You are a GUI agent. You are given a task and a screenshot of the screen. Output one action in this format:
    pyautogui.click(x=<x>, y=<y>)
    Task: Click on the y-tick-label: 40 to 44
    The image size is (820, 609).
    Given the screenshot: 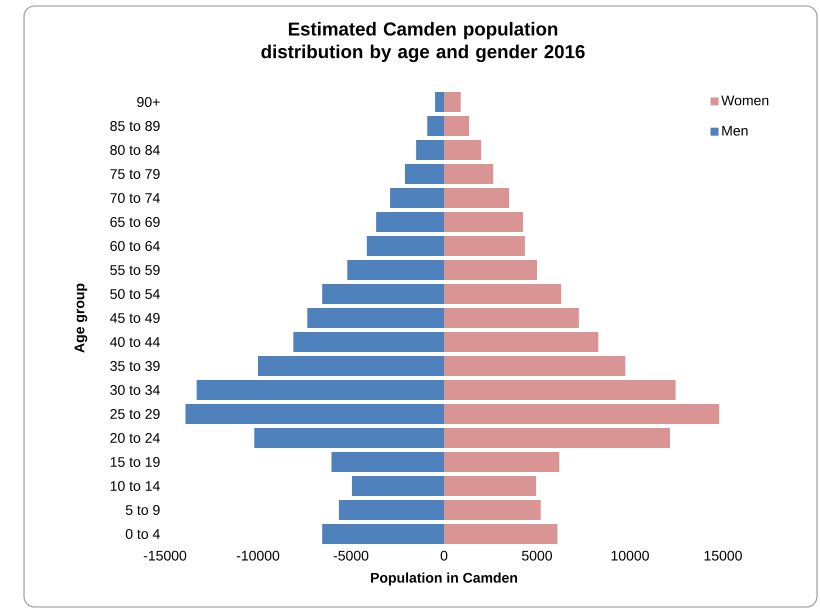 What is the action you would take?
    pyautogui.click(x=135, y=342)
    